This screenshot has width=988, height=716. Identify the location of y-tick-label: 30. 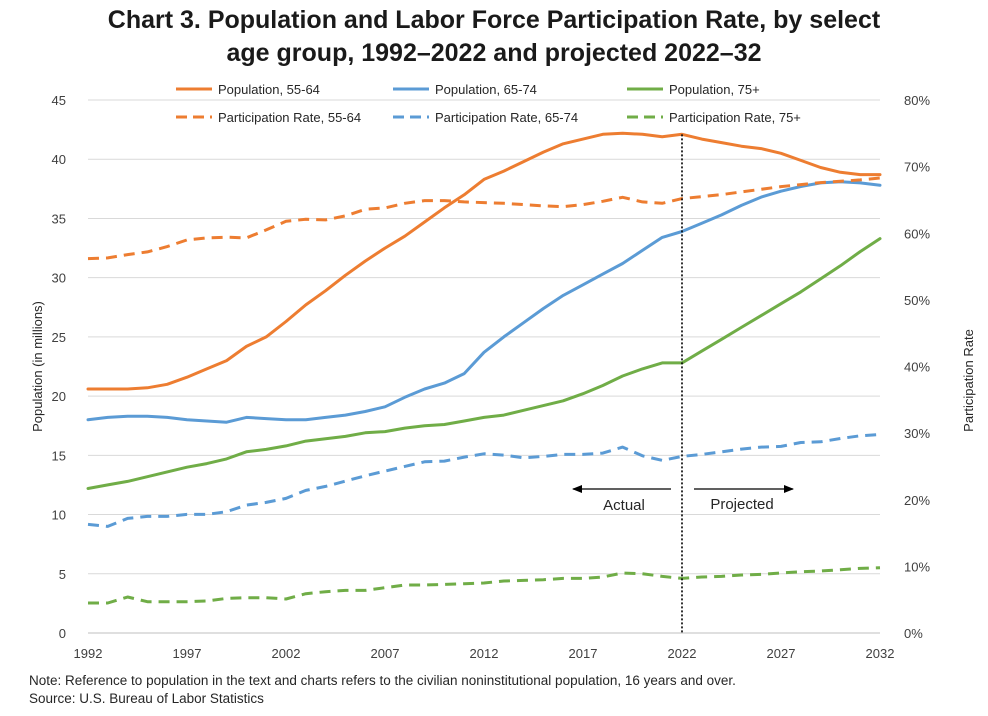
(59, 278).